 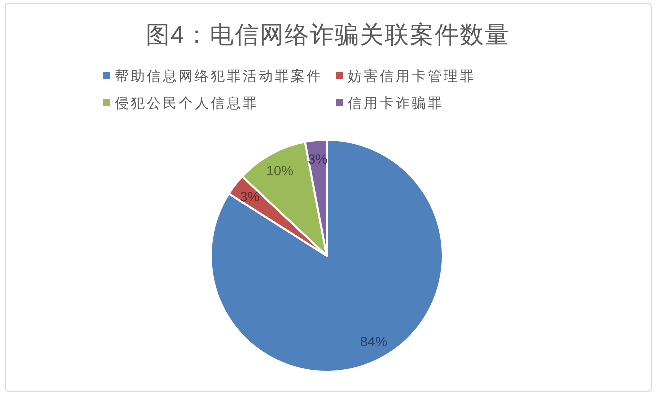 I want to click on legend-label: 信用卡诈骗罪, so click(x=396, y=103).